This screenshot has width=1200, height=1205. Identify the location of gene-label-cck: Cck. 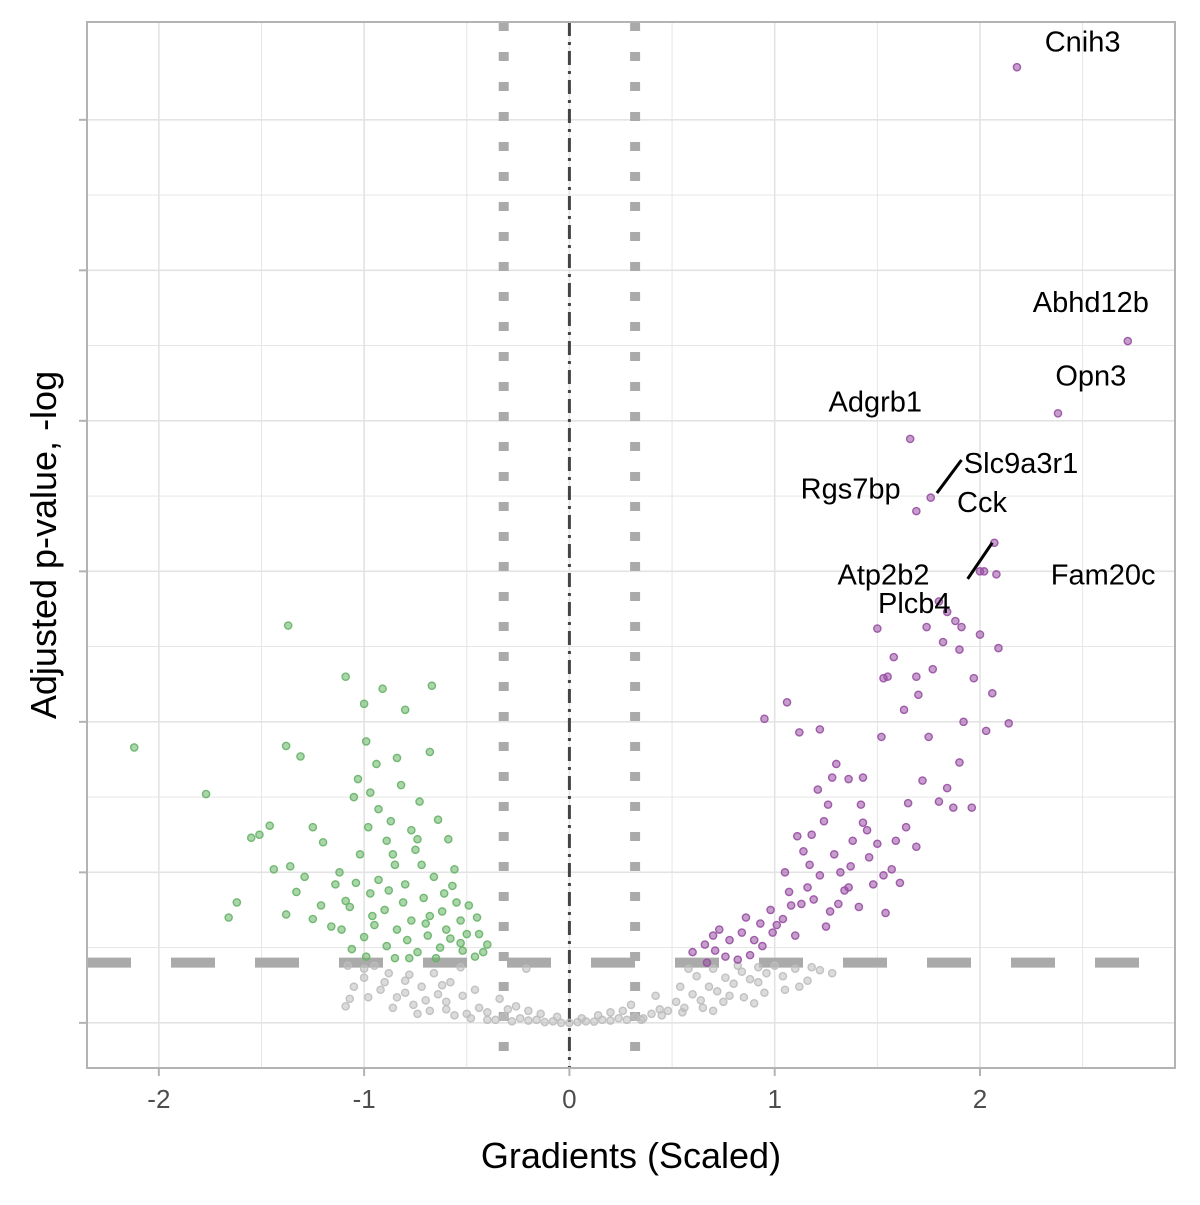
(982, 503).